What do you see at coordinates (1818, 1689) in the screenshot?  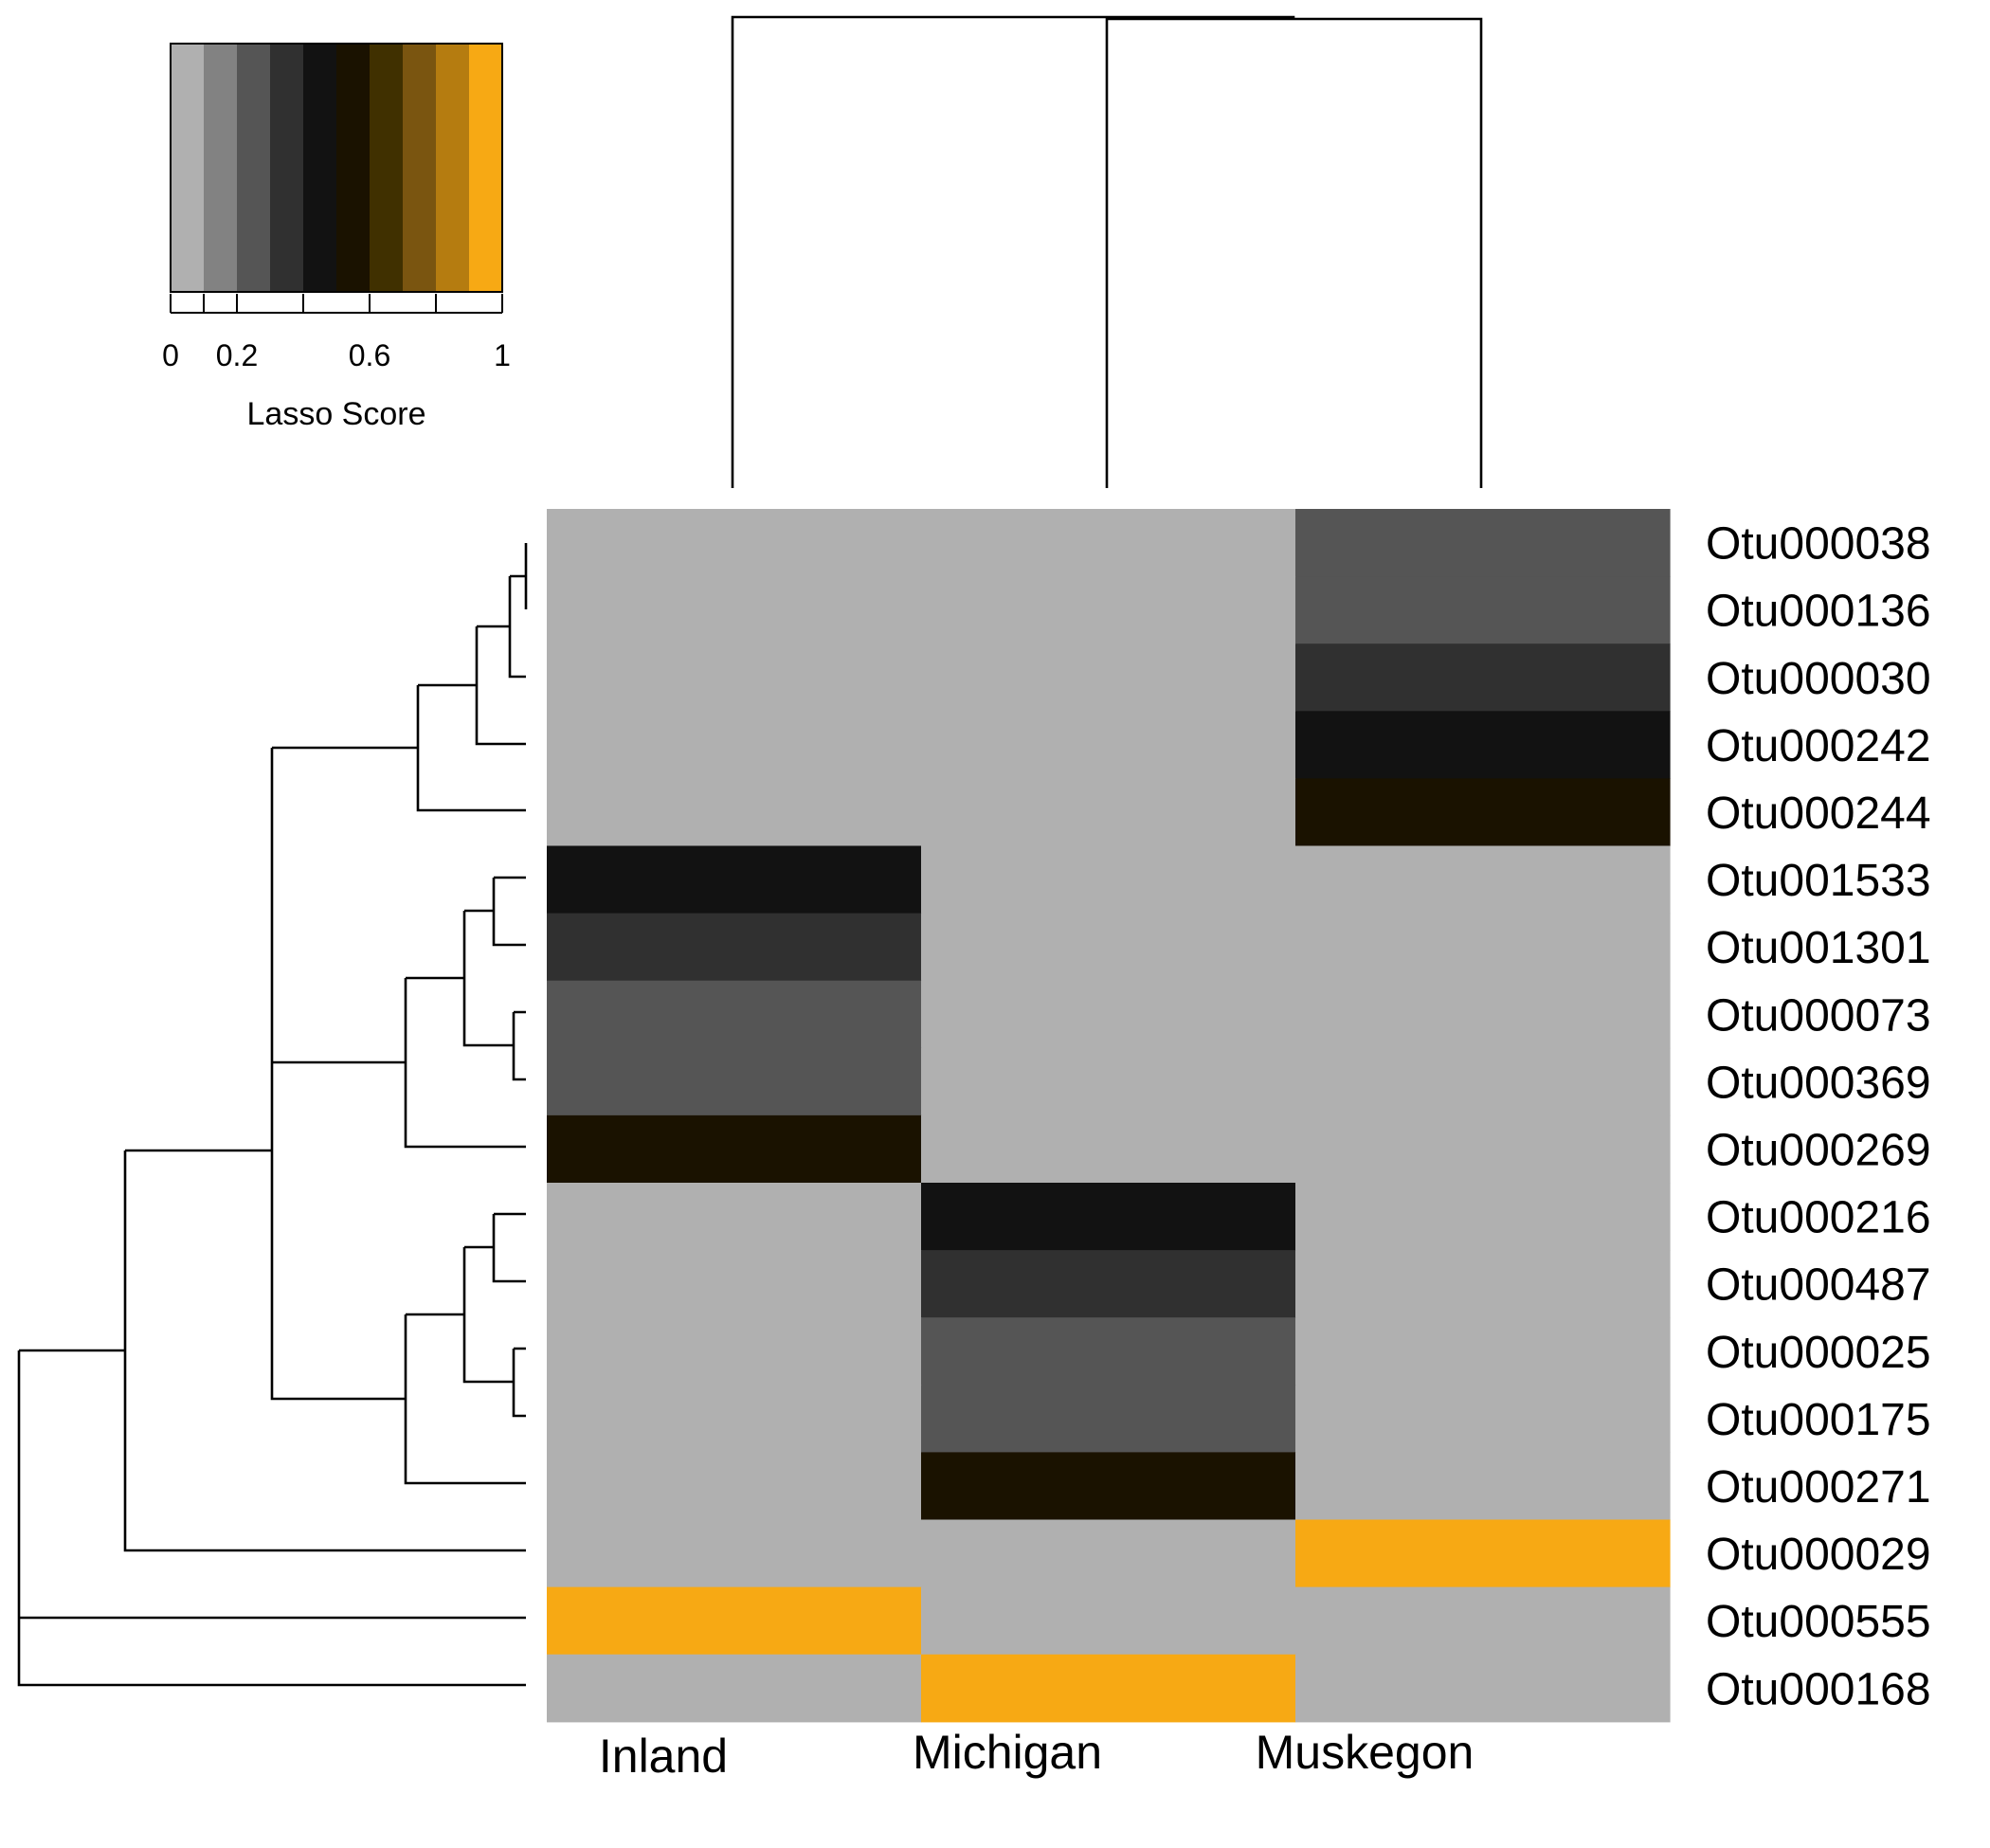 I see `row-label: Otu000168` at bounding box center [1818, 1689].